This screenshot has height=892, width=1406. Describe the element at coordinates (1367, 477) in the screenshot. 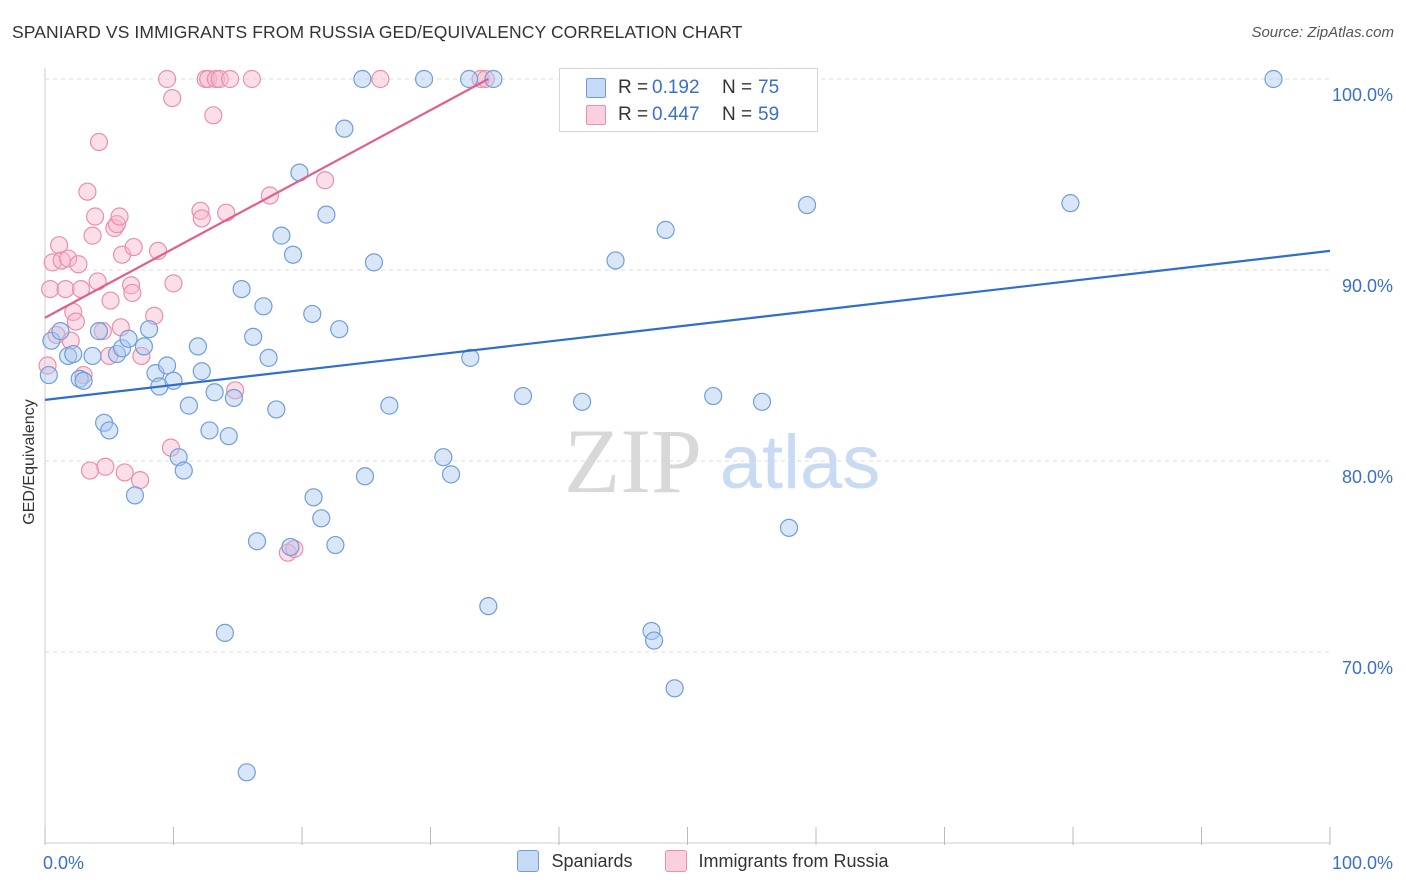

I see `y-tick-label: 80.0%` at that location.